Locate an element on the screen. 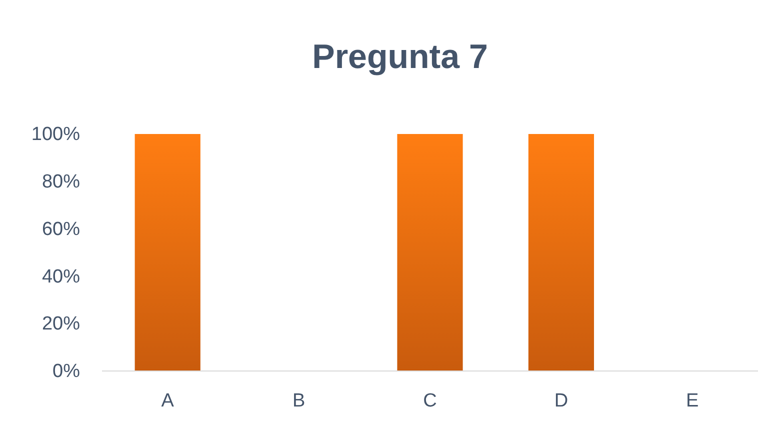  y-tick-label: 80% is located at coordinates (61, 181).